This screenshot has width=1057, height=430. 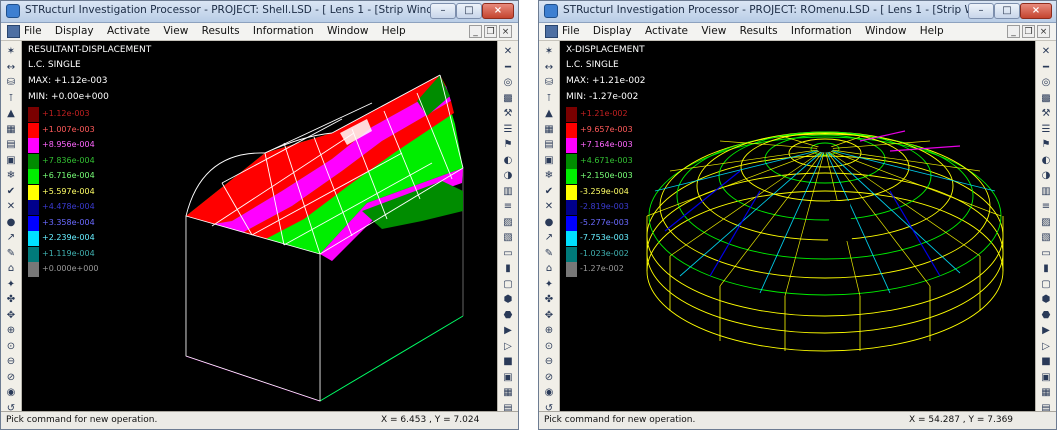 What do you see at coordinates (549, 82) in the screenshot?
I see `toolbar-tool-icon: ⛁` at bounding box center [549, 82].